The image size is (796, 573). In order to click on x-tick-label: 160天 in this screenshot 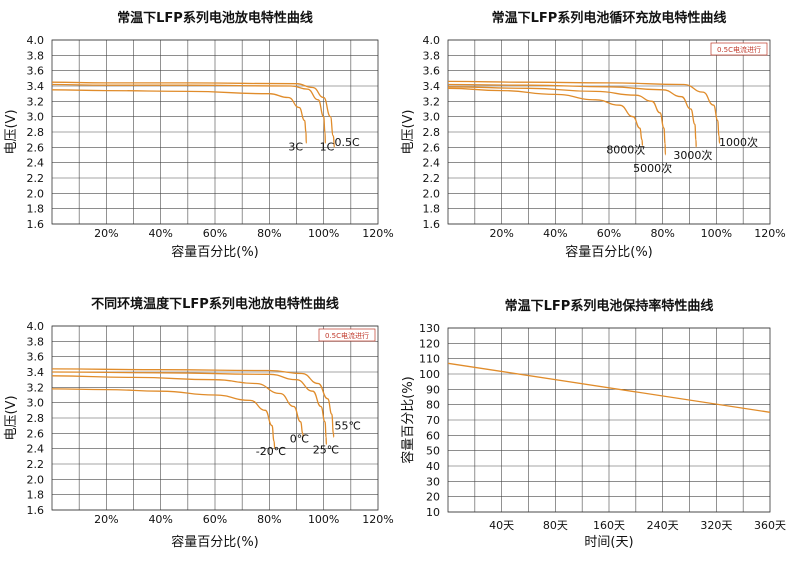, I will do `click(609, 525)`.